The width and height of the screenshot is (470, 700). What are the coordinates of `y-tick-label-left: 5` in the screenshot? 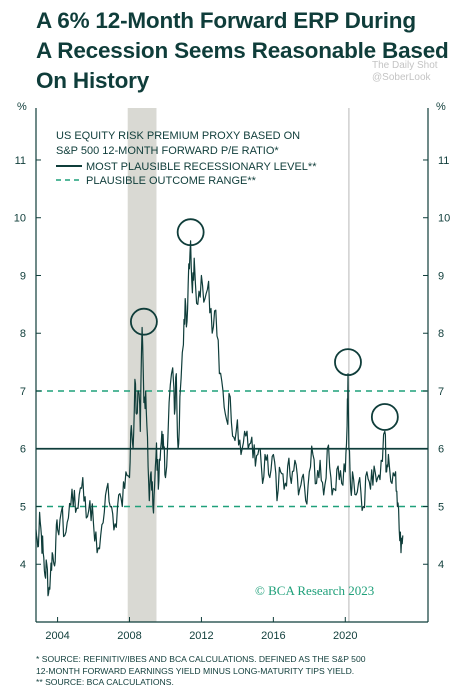 It's located at (23, 507).